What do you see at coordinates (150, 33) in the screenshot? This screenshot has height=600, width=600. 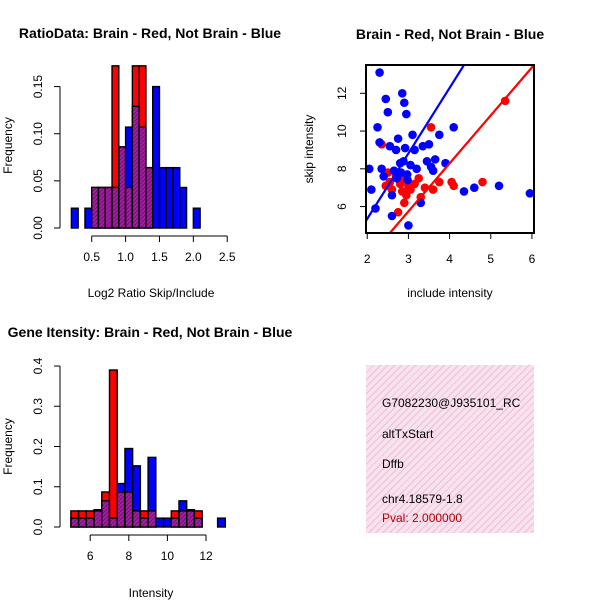 I see `ratio-title: RatioData: Brain - Red, Not Brain - Blue` at bounding box center [150, 33].